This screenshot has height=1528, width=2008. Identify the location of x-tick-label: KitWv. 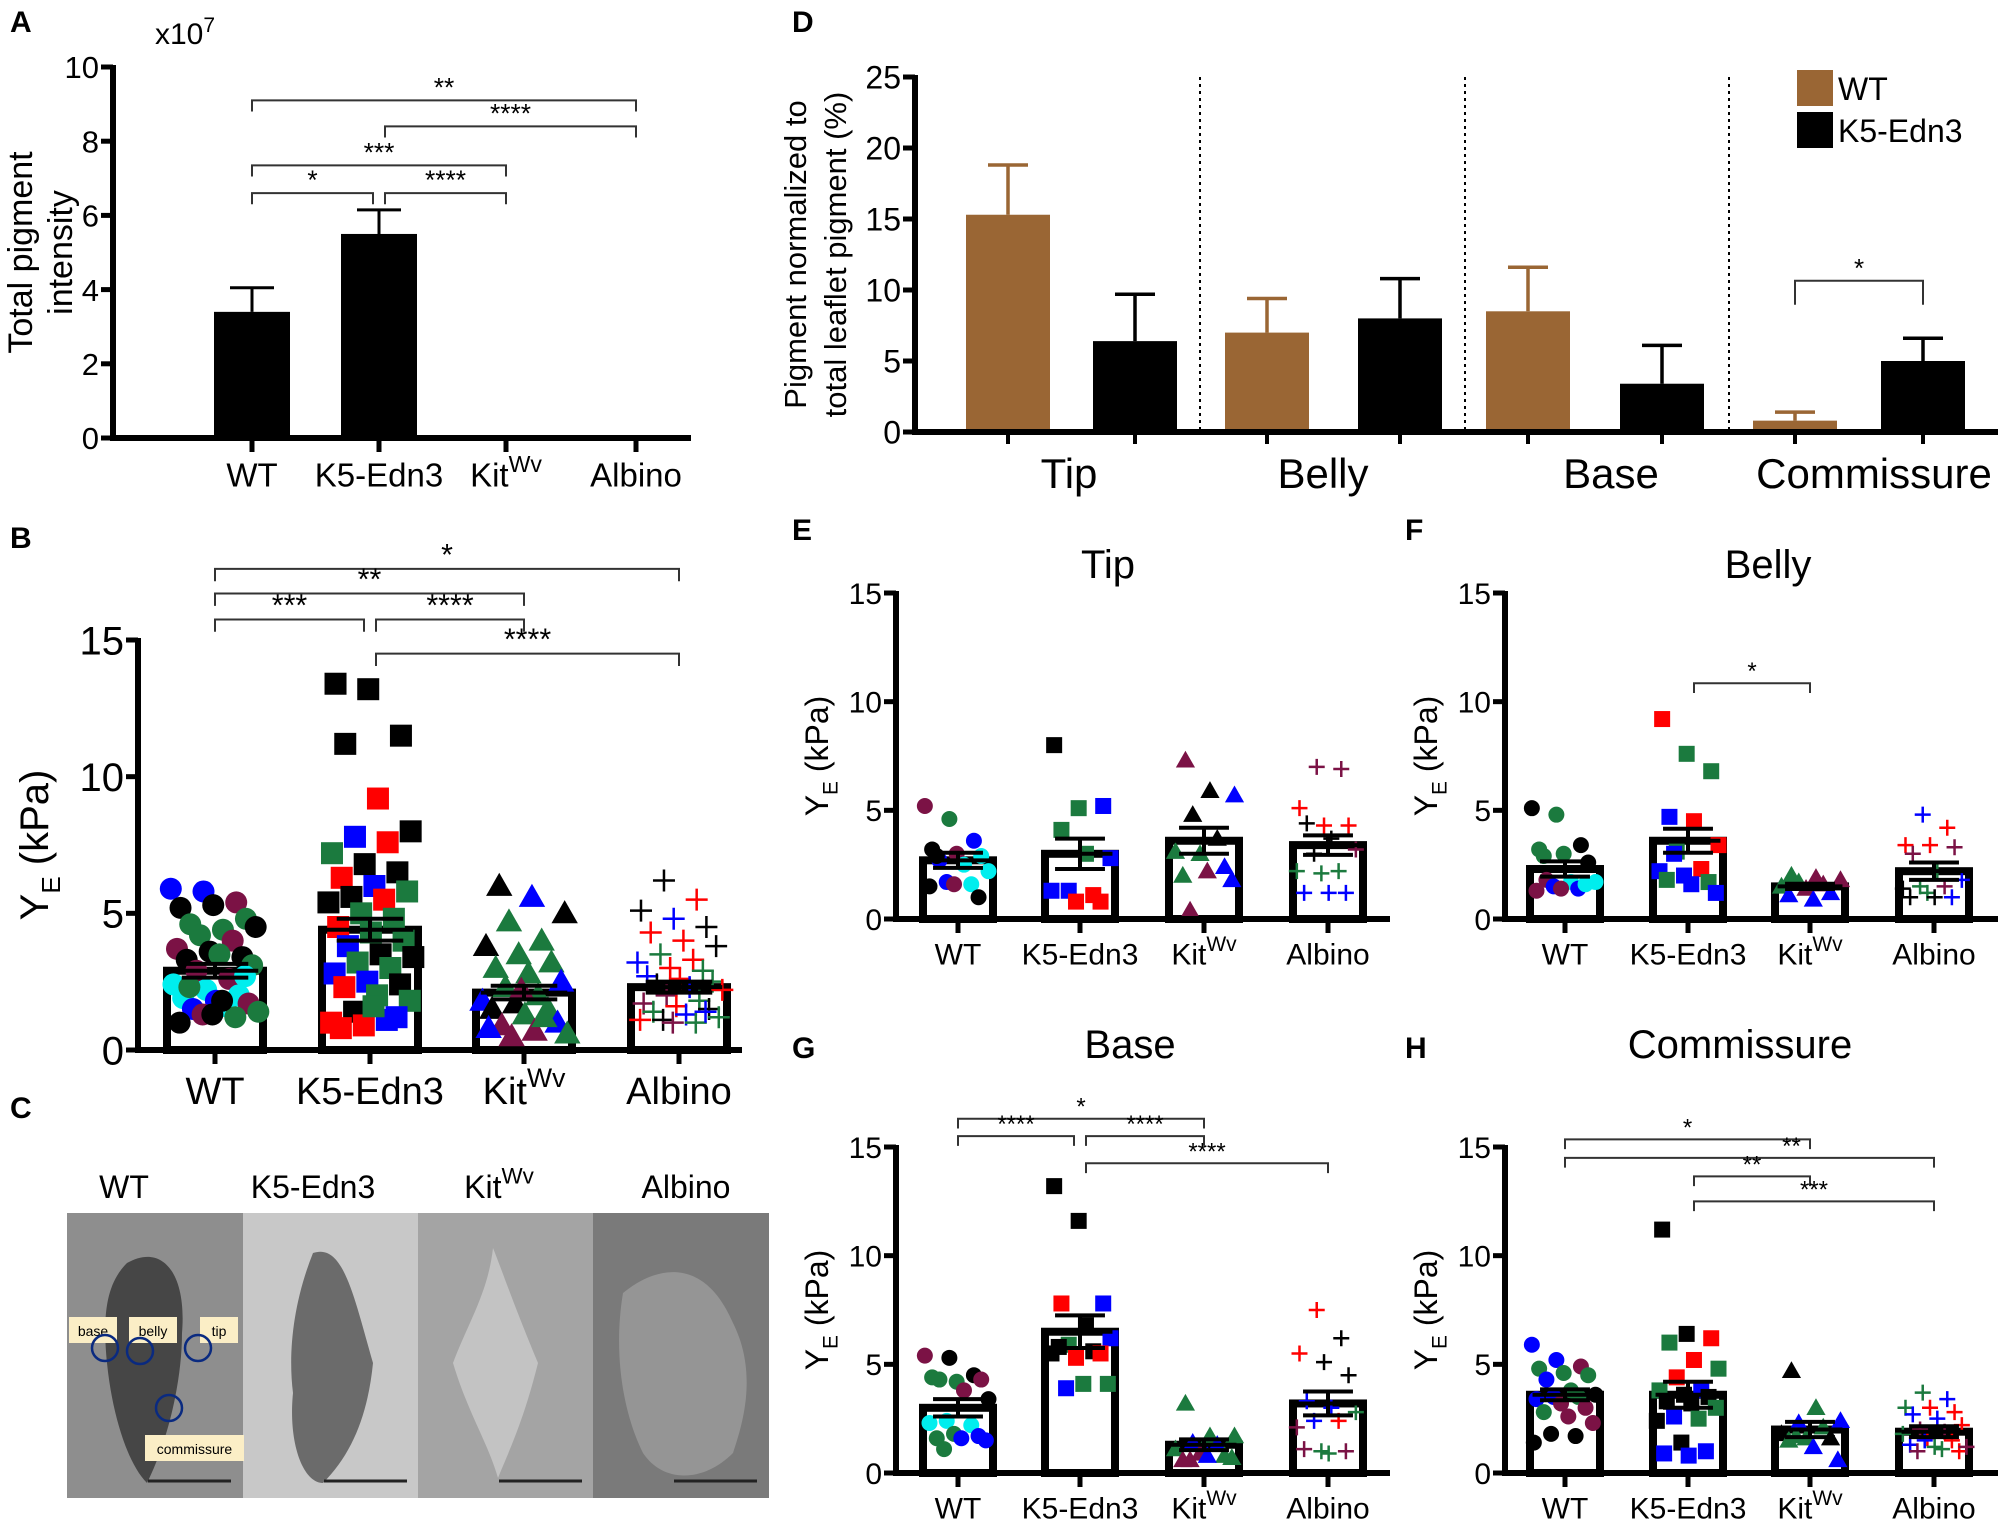
(1810, 1506).